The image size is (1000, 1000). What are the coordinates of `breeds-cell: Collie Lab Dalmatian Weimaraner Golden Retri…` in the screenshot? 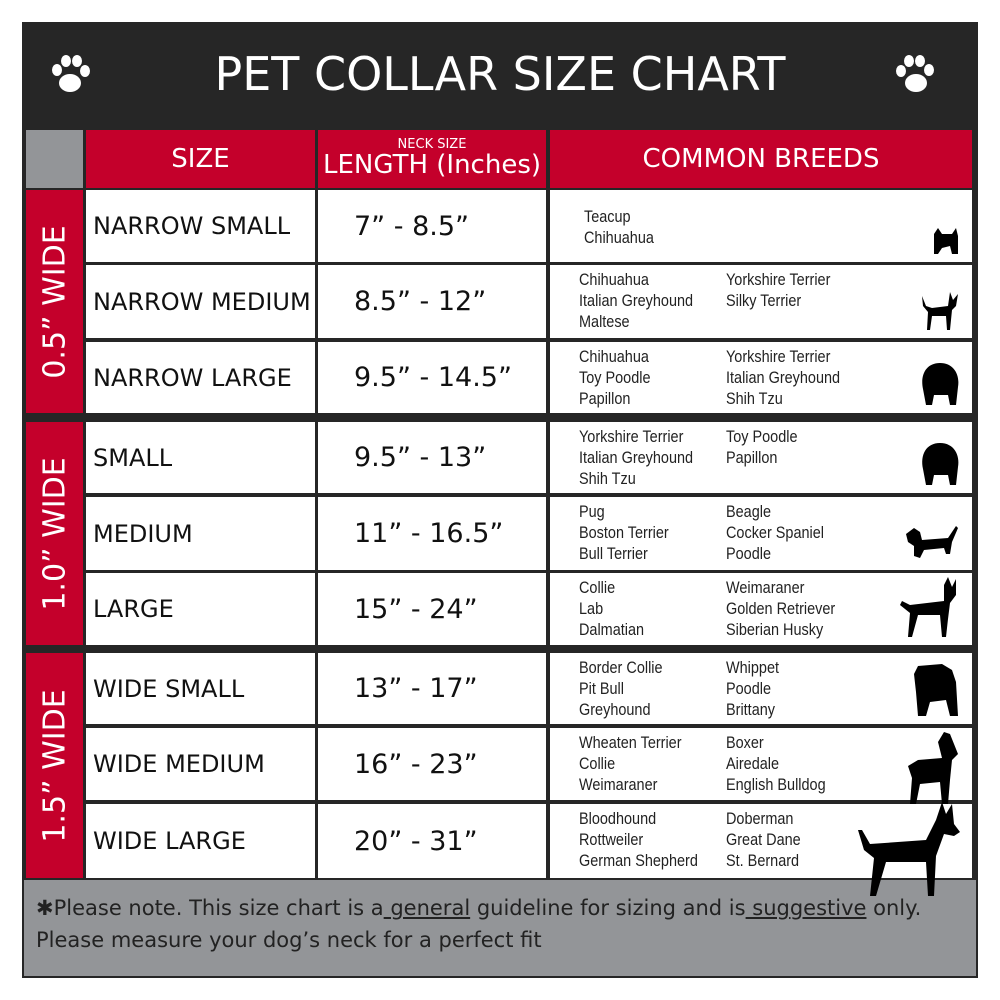 It's located at (761, 609).